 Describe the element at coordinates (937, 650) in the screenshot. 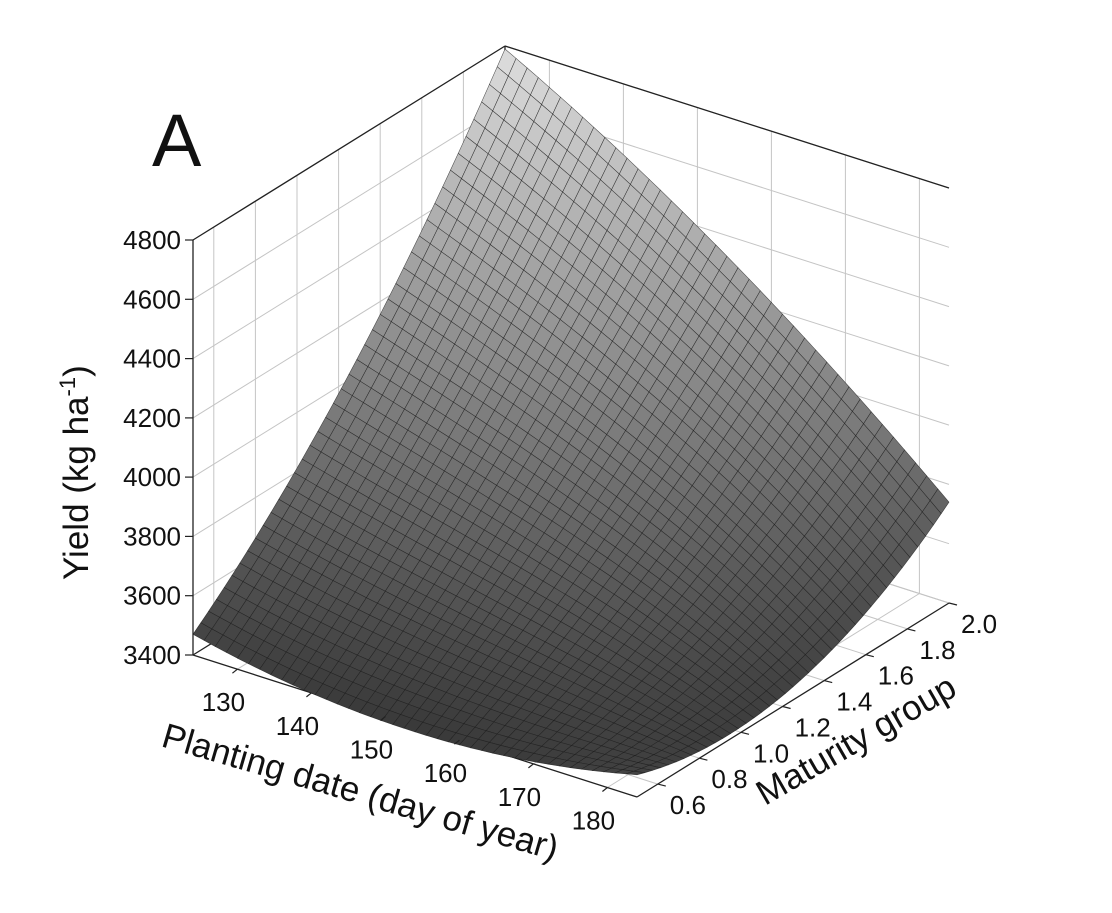

I see `y-tick-label: 1.8` at that location.